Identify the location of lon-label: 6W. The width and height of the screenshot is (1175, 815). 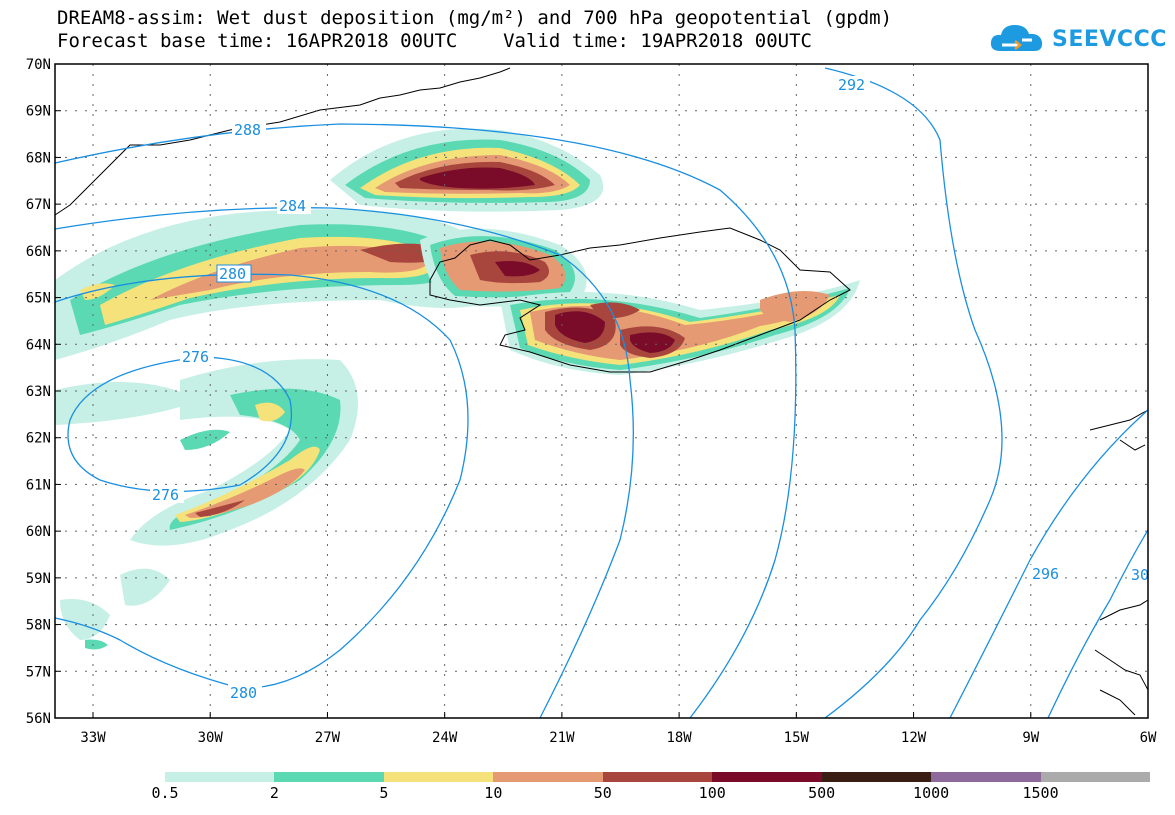
(1148, 738).